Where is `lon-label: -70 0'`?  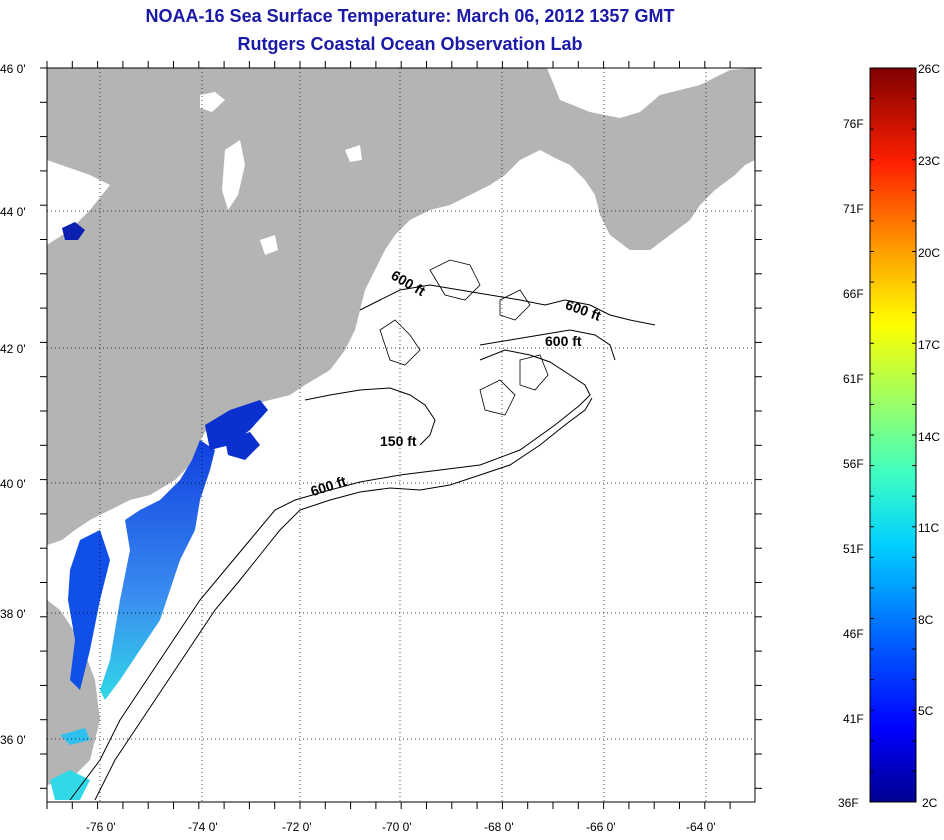
lon-label: -70 0' is located at coordinates (397, 827).